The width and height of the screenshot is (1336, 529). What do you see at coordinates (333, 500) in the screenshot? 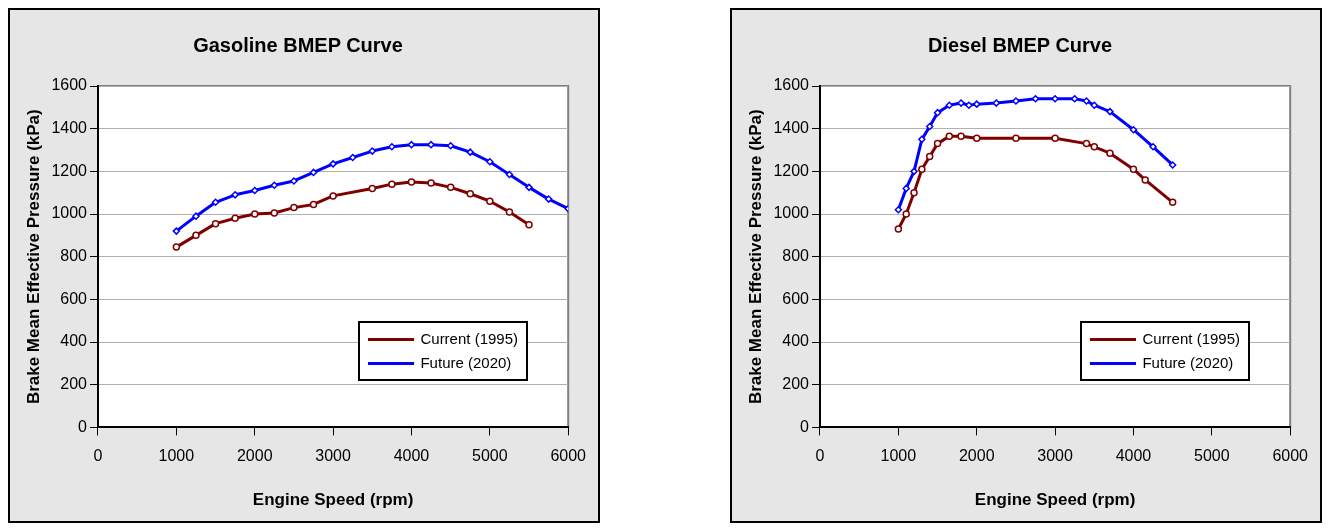
I see `x-axis-title: Engine Speed (rpm)` at bounding box center [333, 500].